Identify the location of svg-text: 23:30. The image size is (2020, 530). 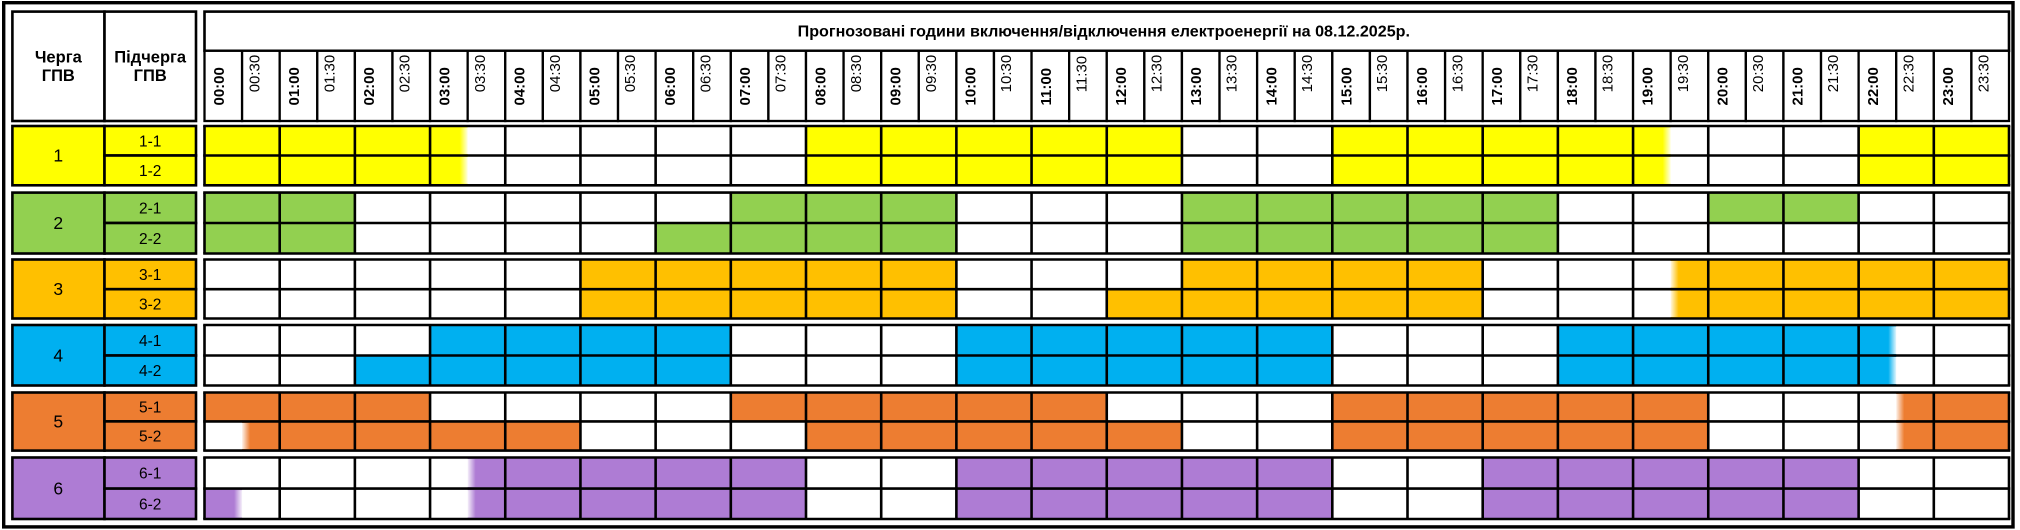
(1984, 74).